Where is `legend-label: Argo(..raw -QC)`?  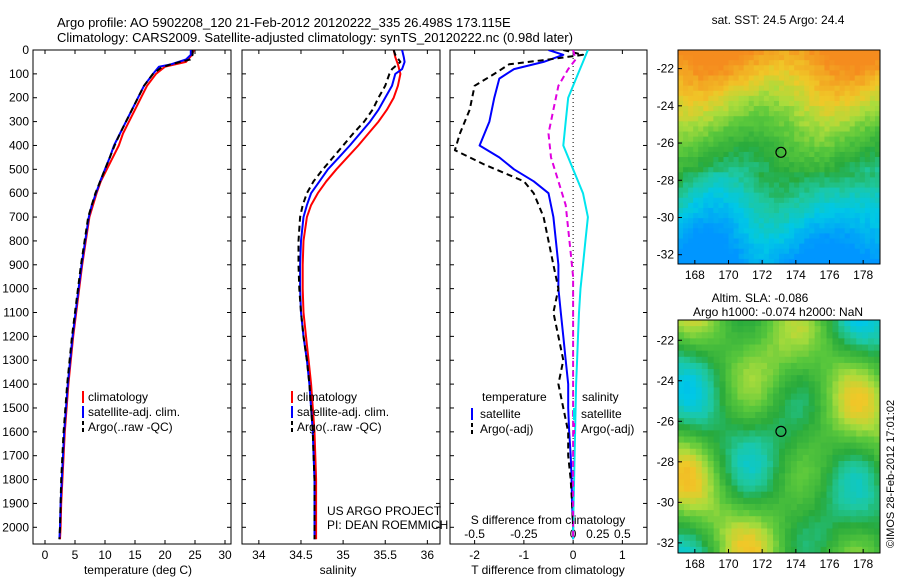 legend-label: Argo(..raw -QC) is located at coordinates (130, 427).